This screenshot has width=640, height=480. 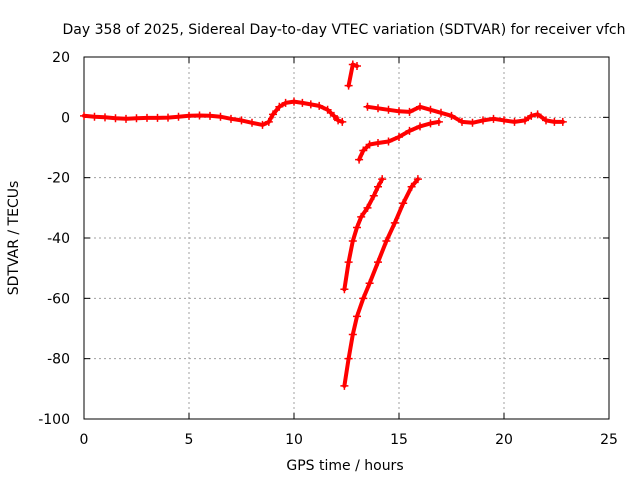 What do you see at coordinates (58, 299) in the screenshot?
I see `y-tick-label: -60` at bounding box center [58, 299].